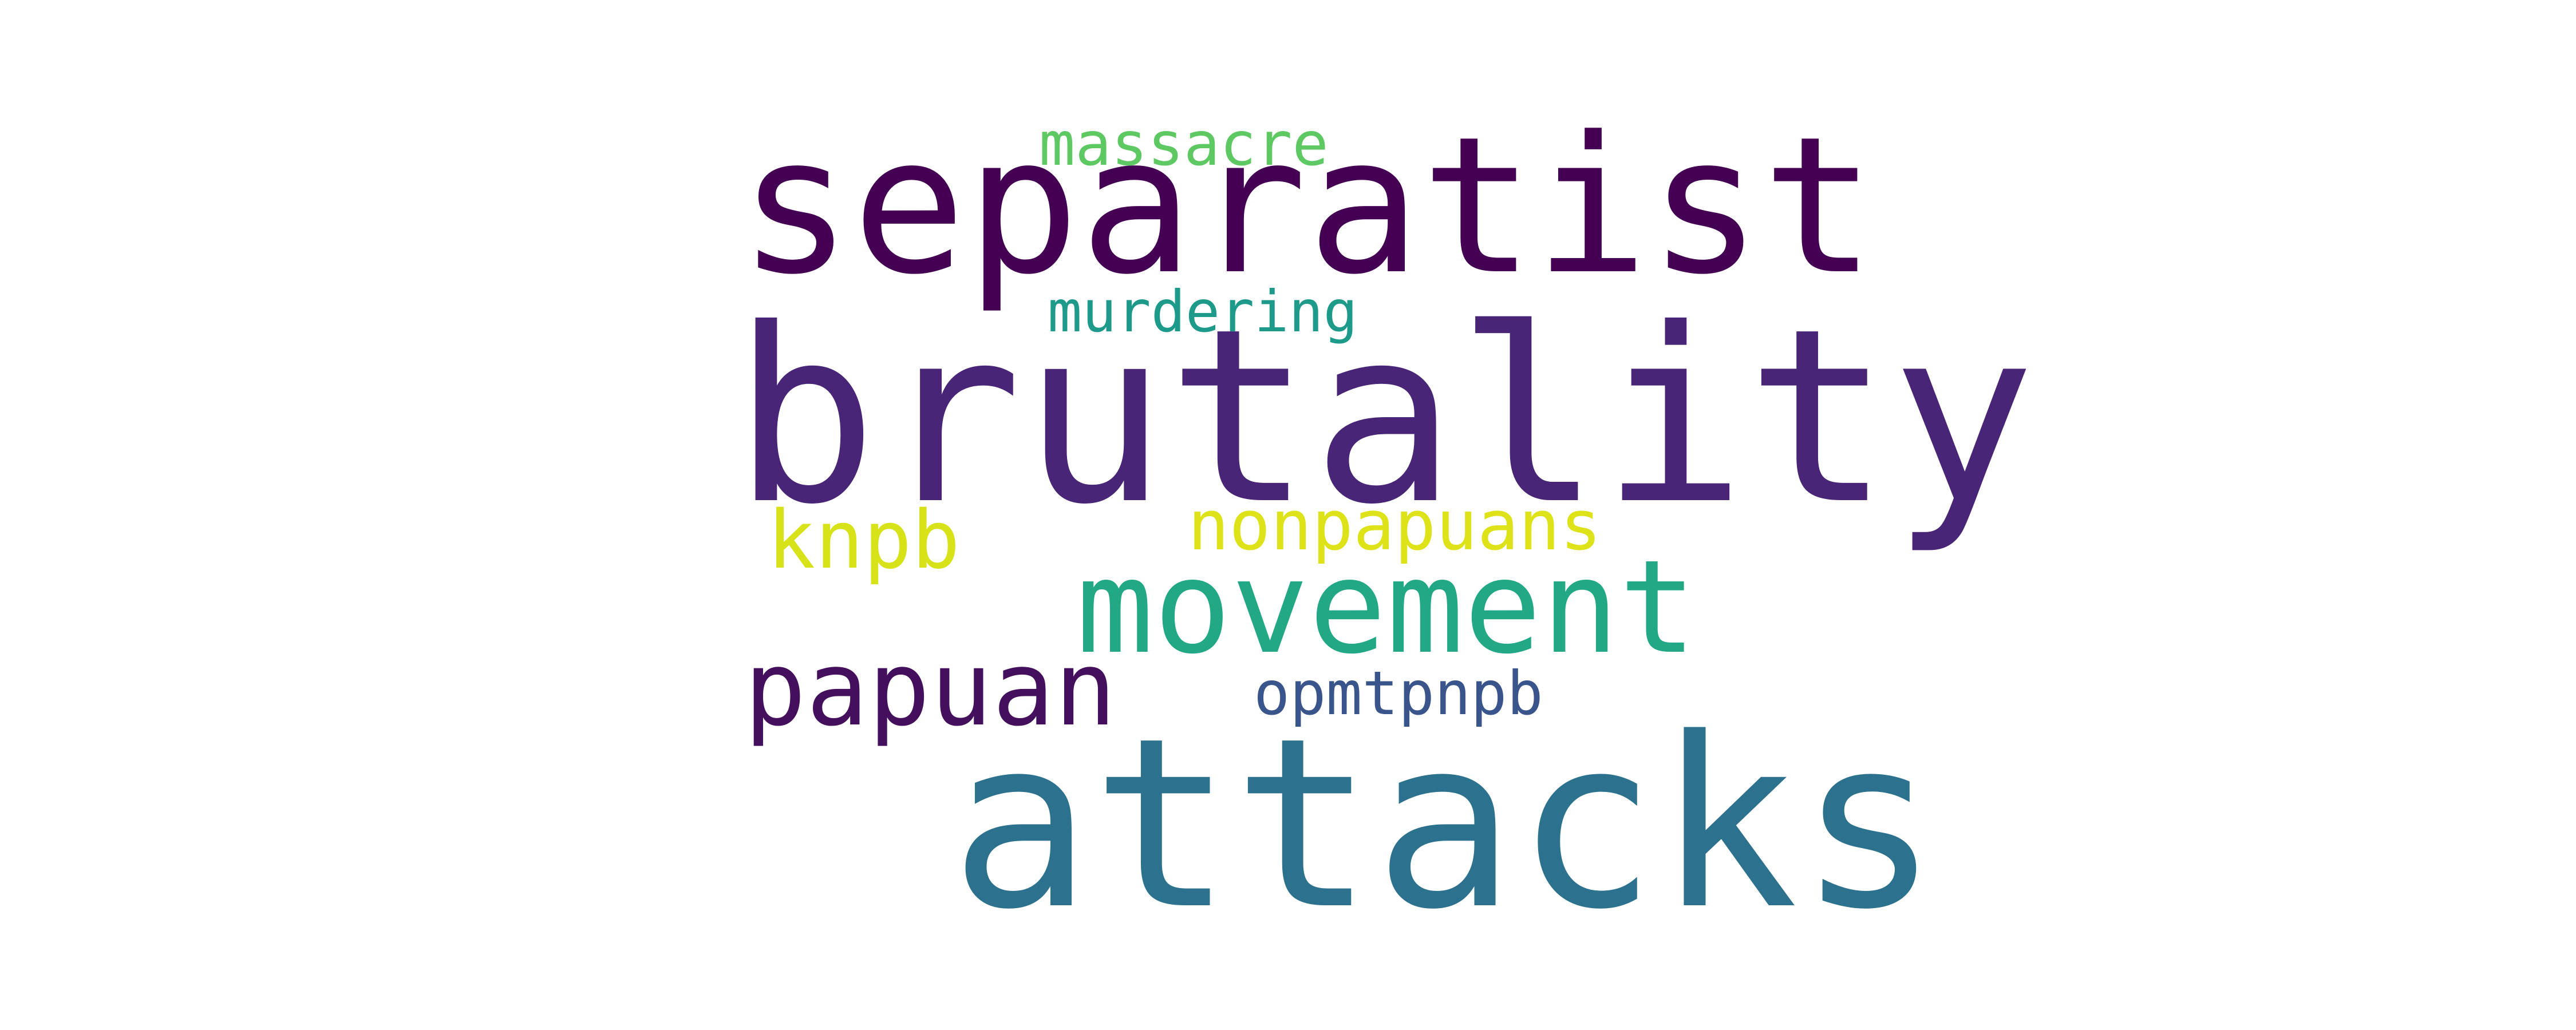 This screenshot has height=1030, width=2576. Describe the element at coordinates (1203, 311) in the screenshot. I see `word-murdering: murdering` at that location.